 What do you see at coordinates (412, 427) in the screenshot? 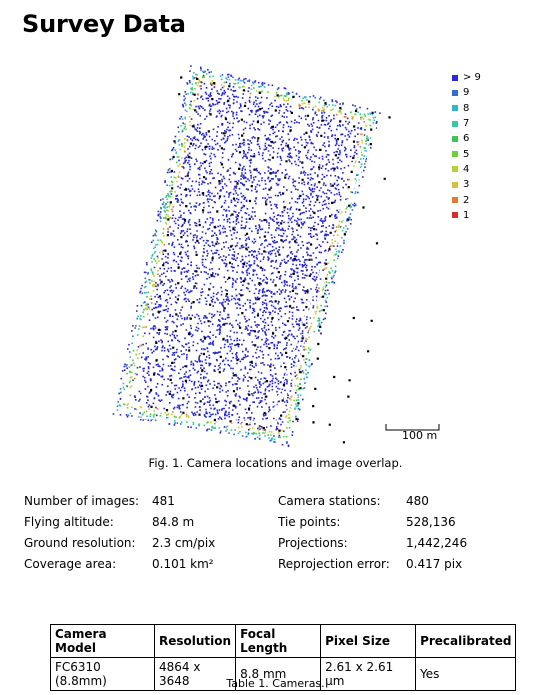
I see `scale-bar` at bounding box center [412, 427].